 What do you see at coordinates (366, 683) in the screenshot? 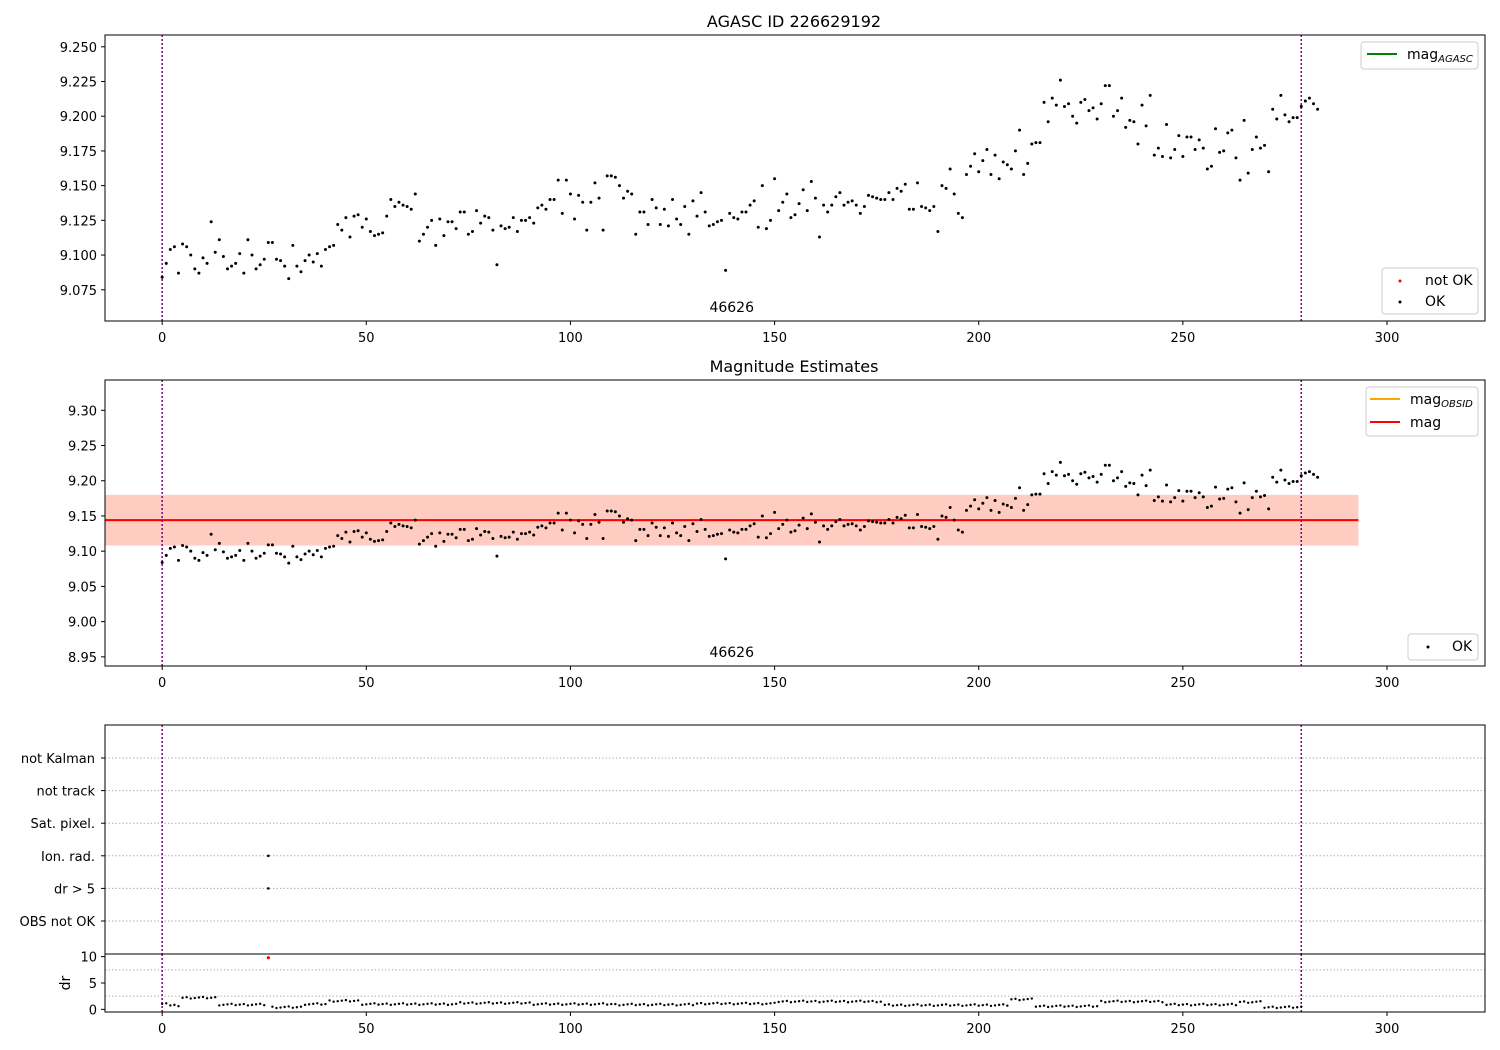
I see `x-tick-label: 50` at bounding box center [366, 683].